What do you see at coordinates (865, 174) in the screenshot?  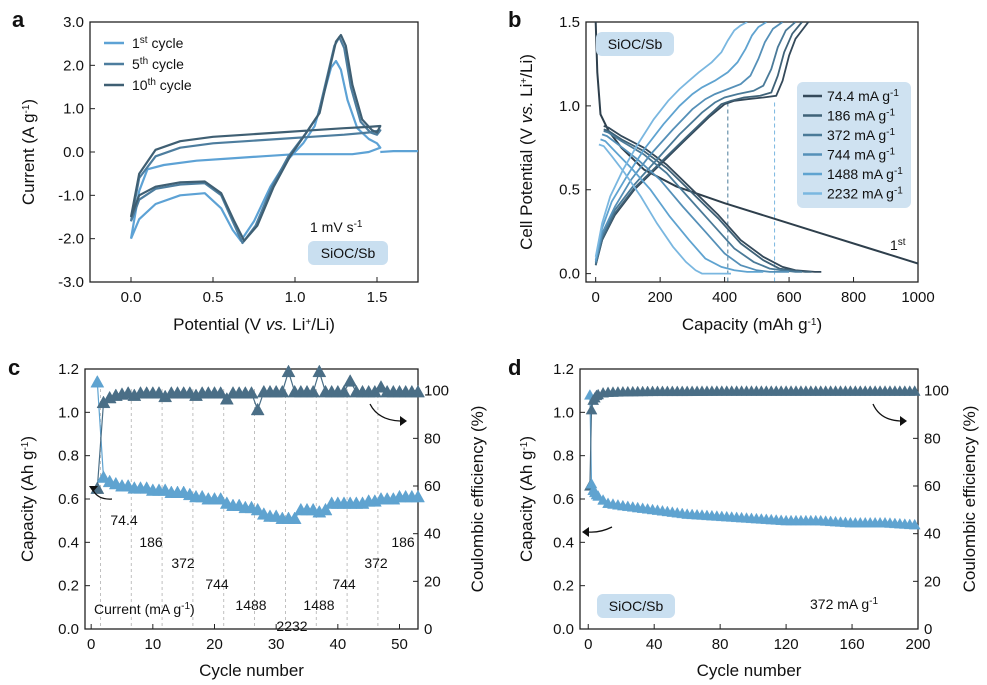 I see `legend-entry: 1488 mA g-1` at bounding box center [865, 174].